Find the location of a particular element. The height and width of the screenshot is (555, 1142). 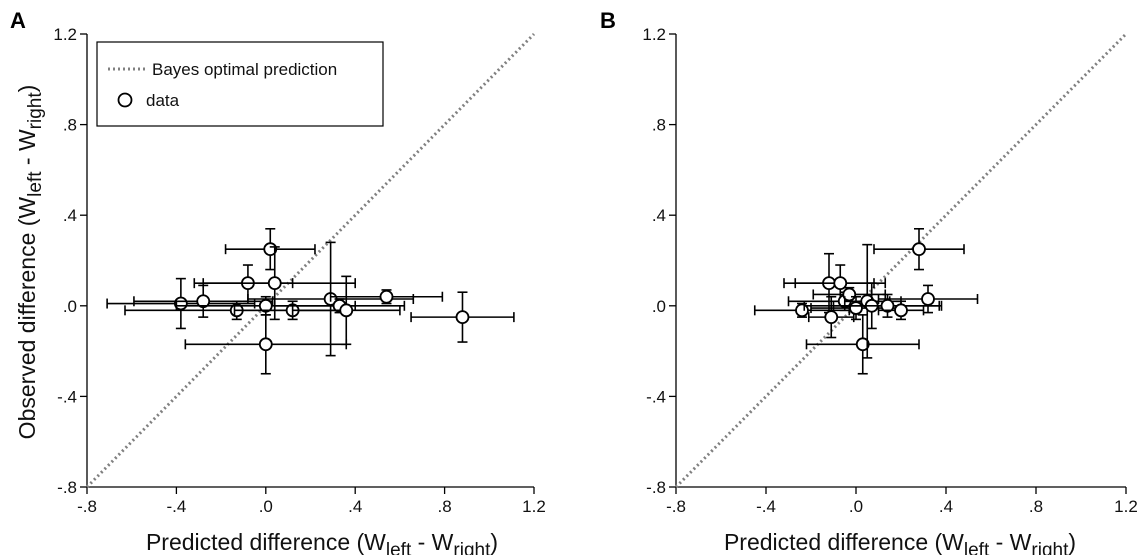

legend-label-data: data is located at coordinates (163, 100).